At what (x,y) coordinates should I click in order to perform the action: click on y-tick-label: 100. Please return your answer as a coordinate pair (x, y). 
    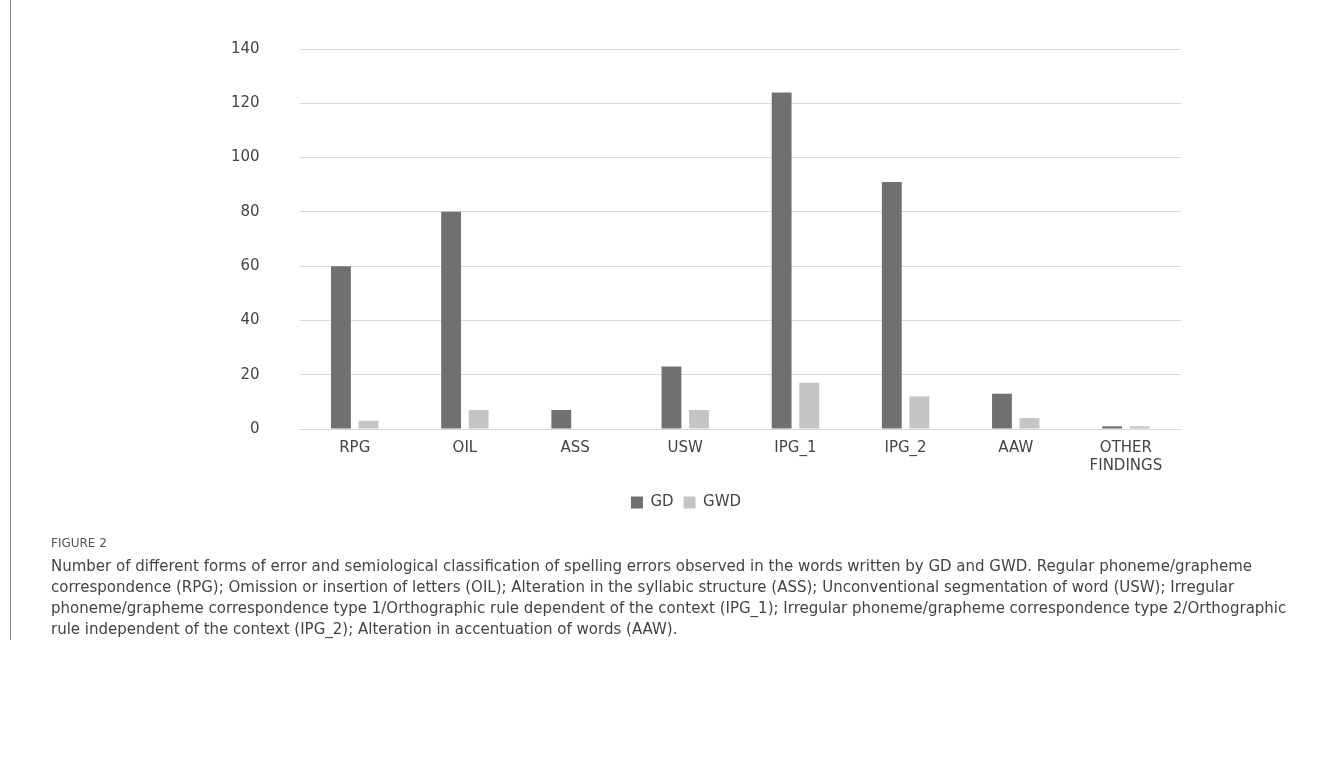
    Looking at the image, I should click on (245, 156).